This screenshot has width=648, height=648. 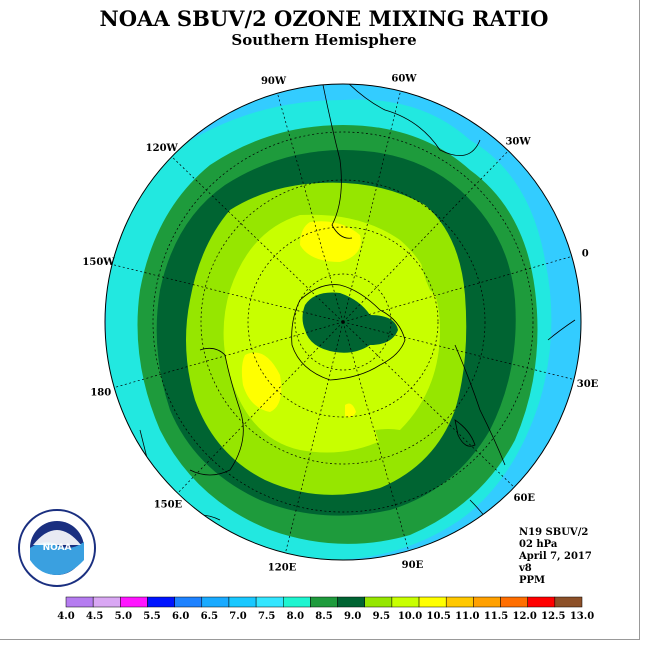 What do you see at coordinates (561, 330) in the screenshot?
I see `africa-tip` at bounding box center [561, 330].